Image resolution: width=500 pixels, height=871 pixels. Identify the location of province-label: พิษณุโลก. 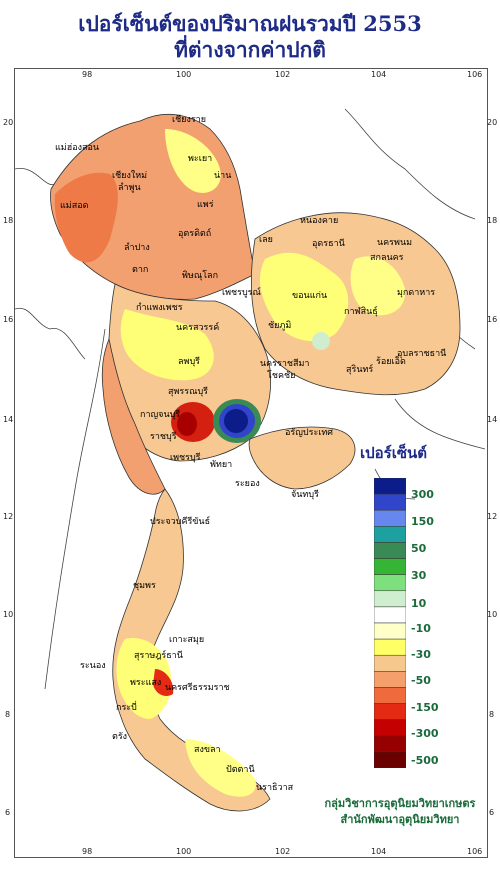
(200, 276).